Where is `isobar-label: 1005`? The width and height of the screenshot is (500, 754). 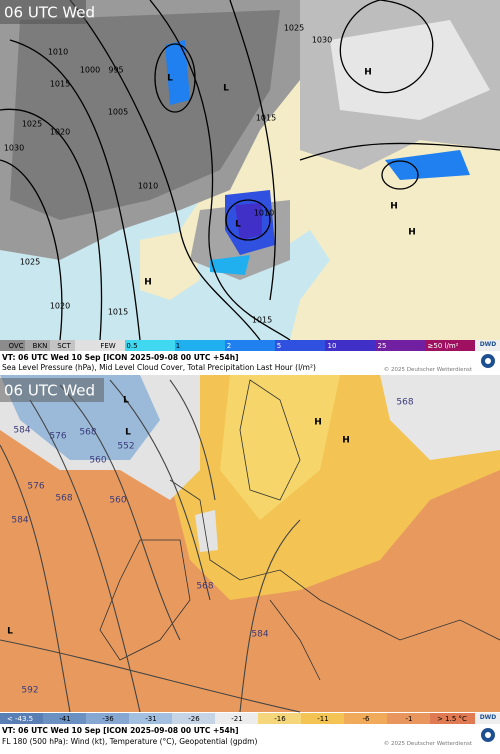 isobar-label: 1005 is located at coordinates (118, 112).